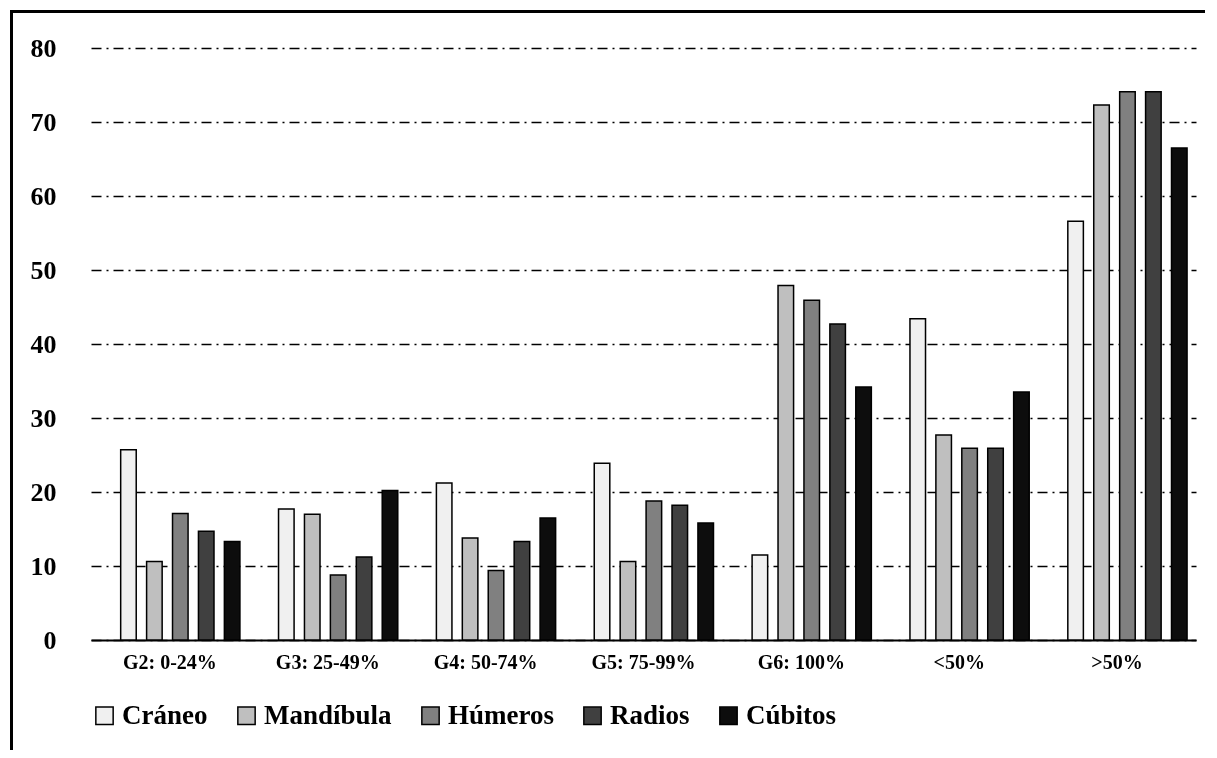  What do you see at coordinates (50, 640) in the screenshot?
I see `y-tick-label: 0` at bounding box center [50, 640].